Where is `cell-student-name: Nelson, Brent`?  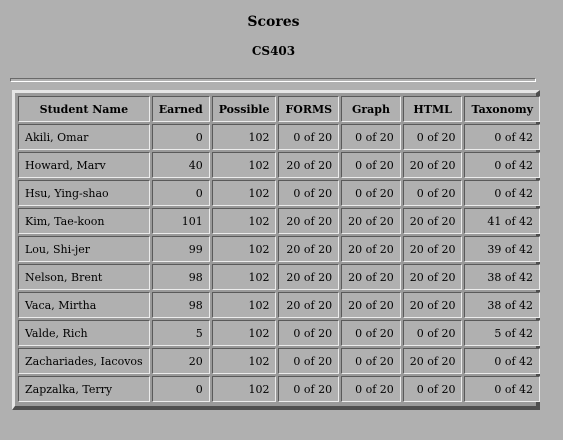 cell-student-name: Nelson, Brent is located at coordinates (84, 277).